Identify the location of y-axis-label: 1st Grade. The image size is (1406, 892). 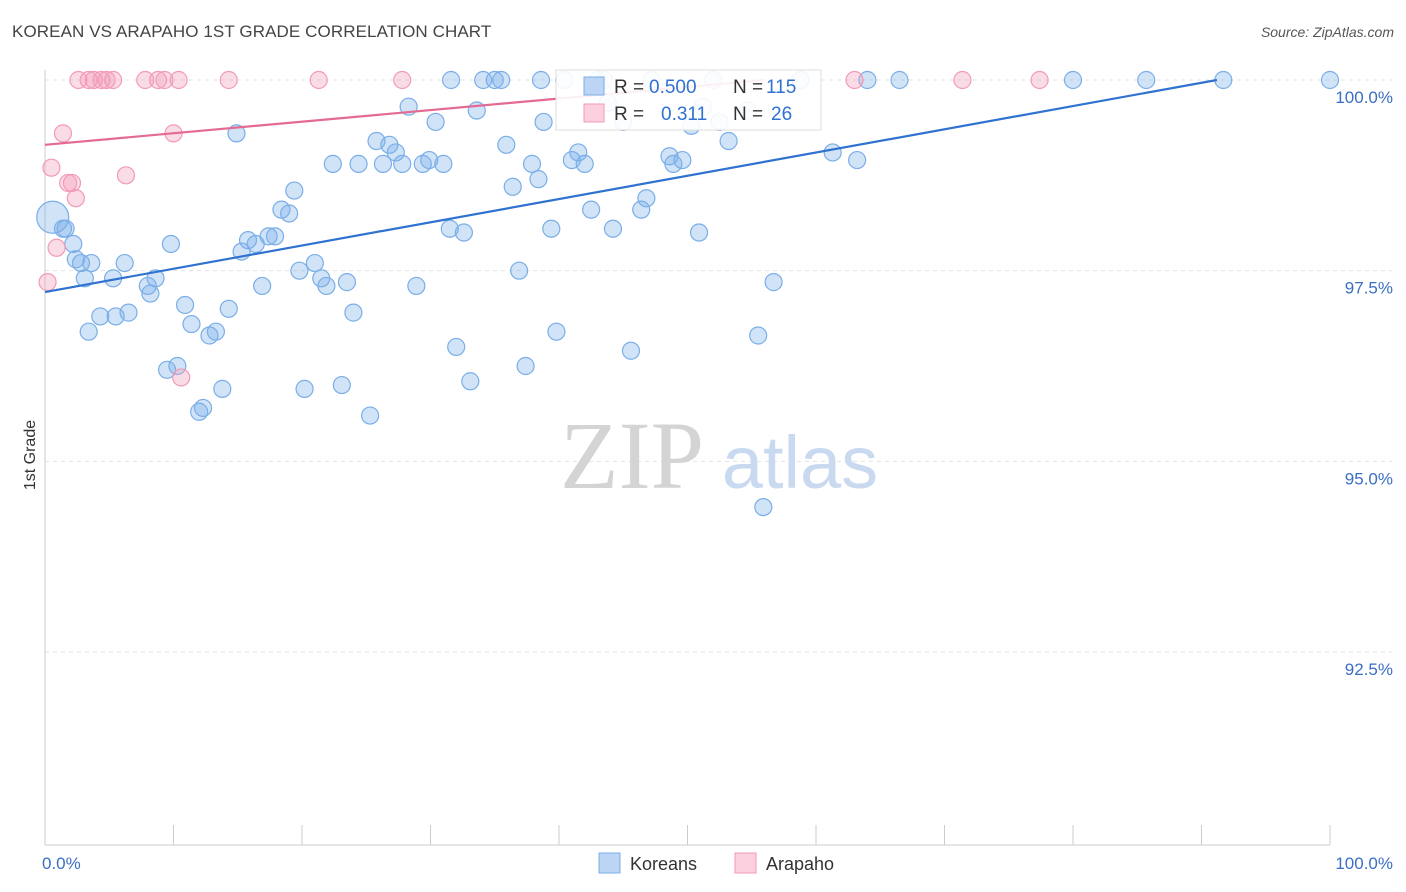
(30, 455).